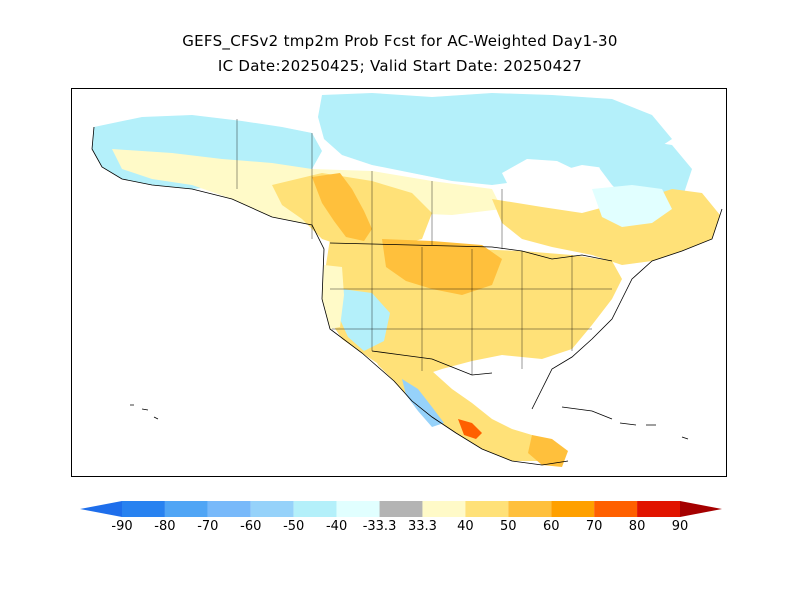  I want to click on southern-mexico-strong-warm, so click(470, 429).